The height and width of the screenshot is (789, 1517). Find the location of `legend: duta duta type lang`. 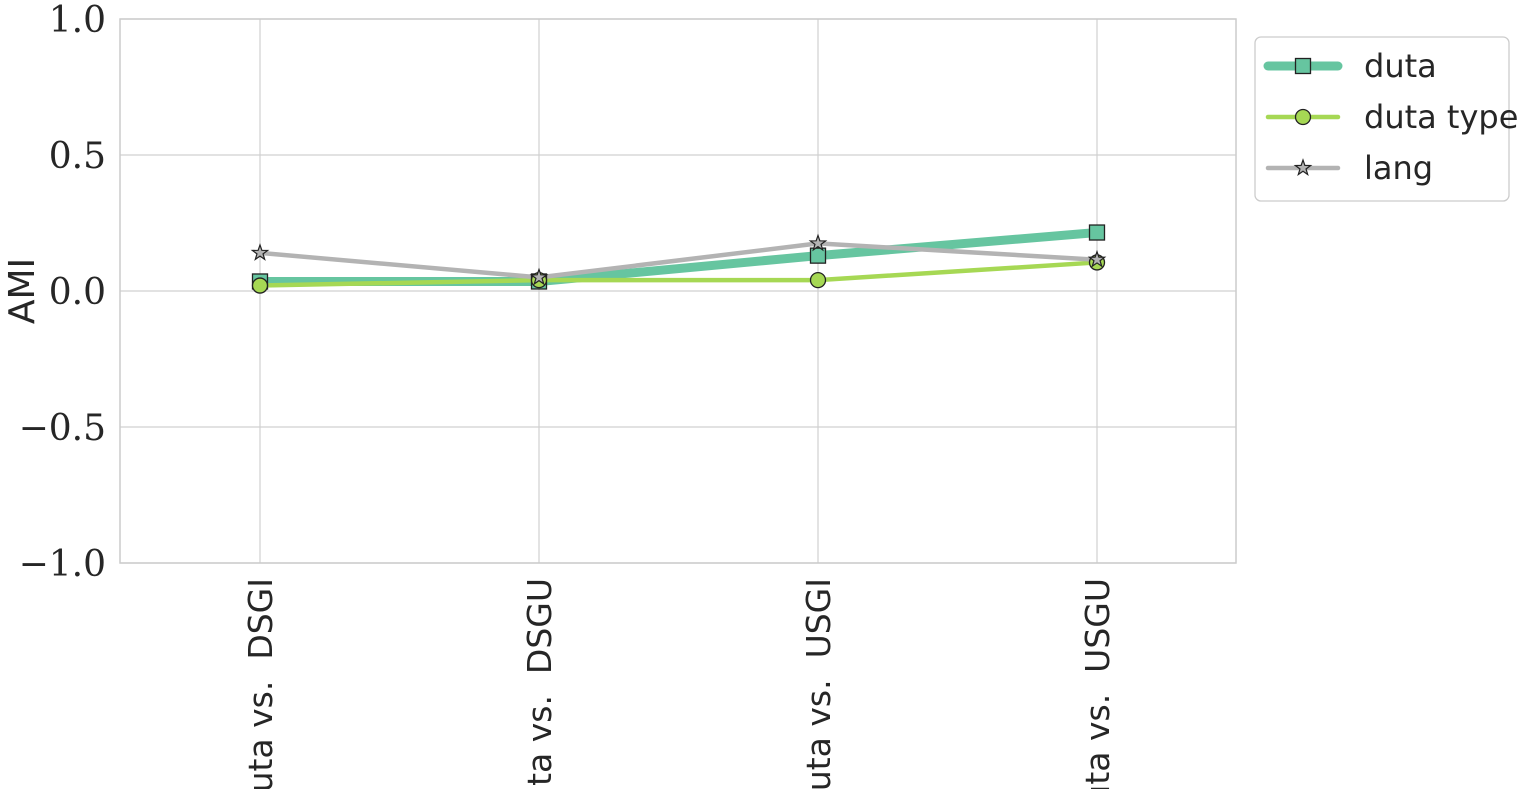

legend: duta duta type lang is located at coordinates (1385, 119).